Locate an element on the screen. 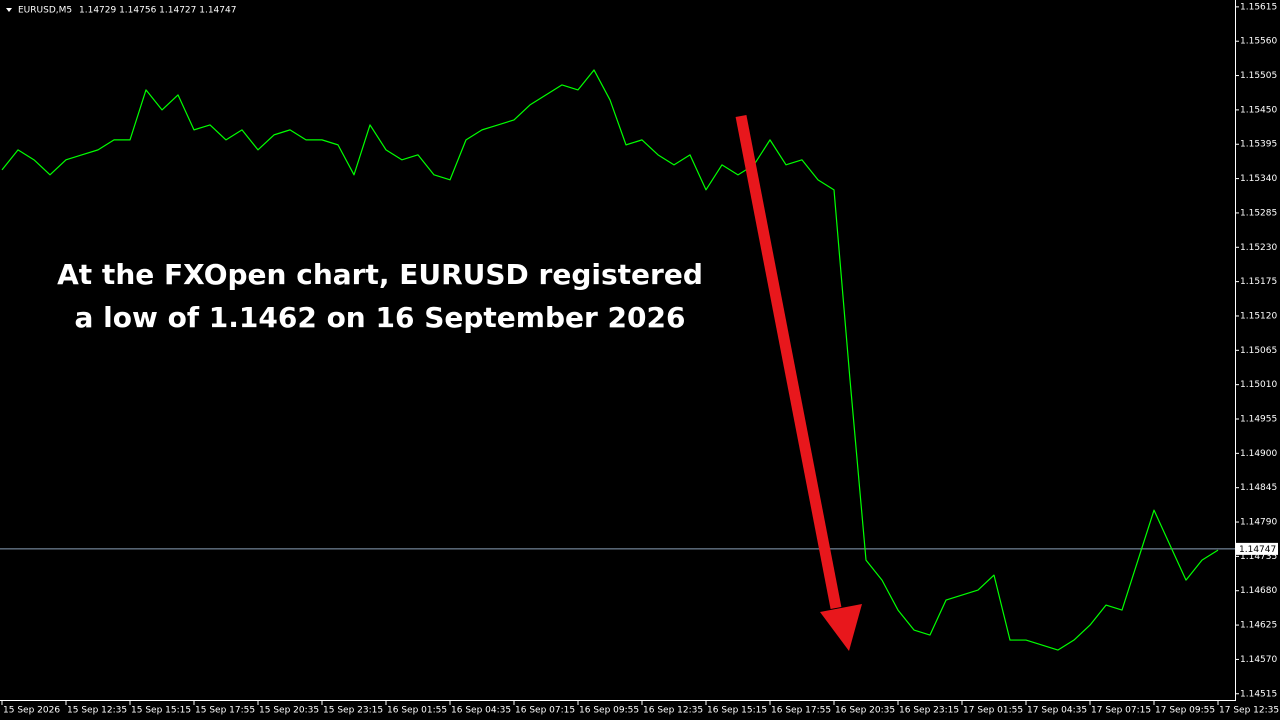  x-tick-label: 16 Sep 17:55 is located at coordinates (801, 711).